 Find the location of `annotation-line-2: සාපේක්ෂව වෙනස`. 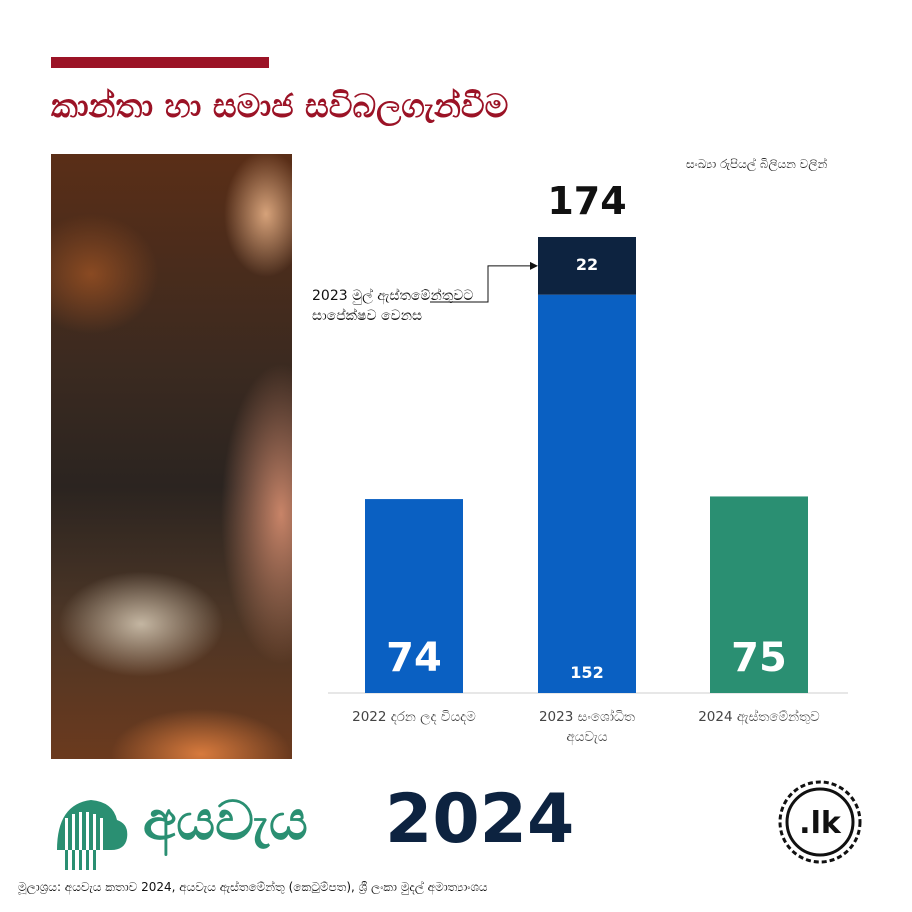

annotation-line-2: සාපේක්ෂව වෙනස is located at coordinates (367, 316).